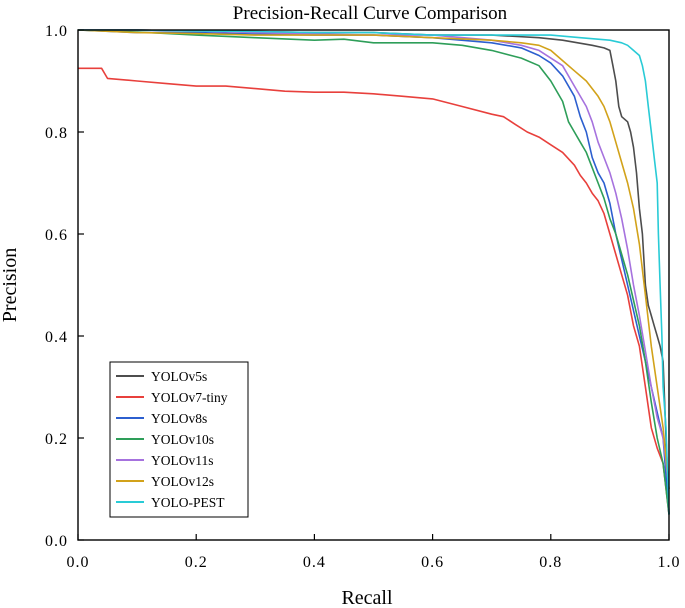 This screenshot has height=608, width=685. Describe the element at coordinates (189, 397) in the screenshot. I see `legend-label: YOLOv7-tiny` at that location.